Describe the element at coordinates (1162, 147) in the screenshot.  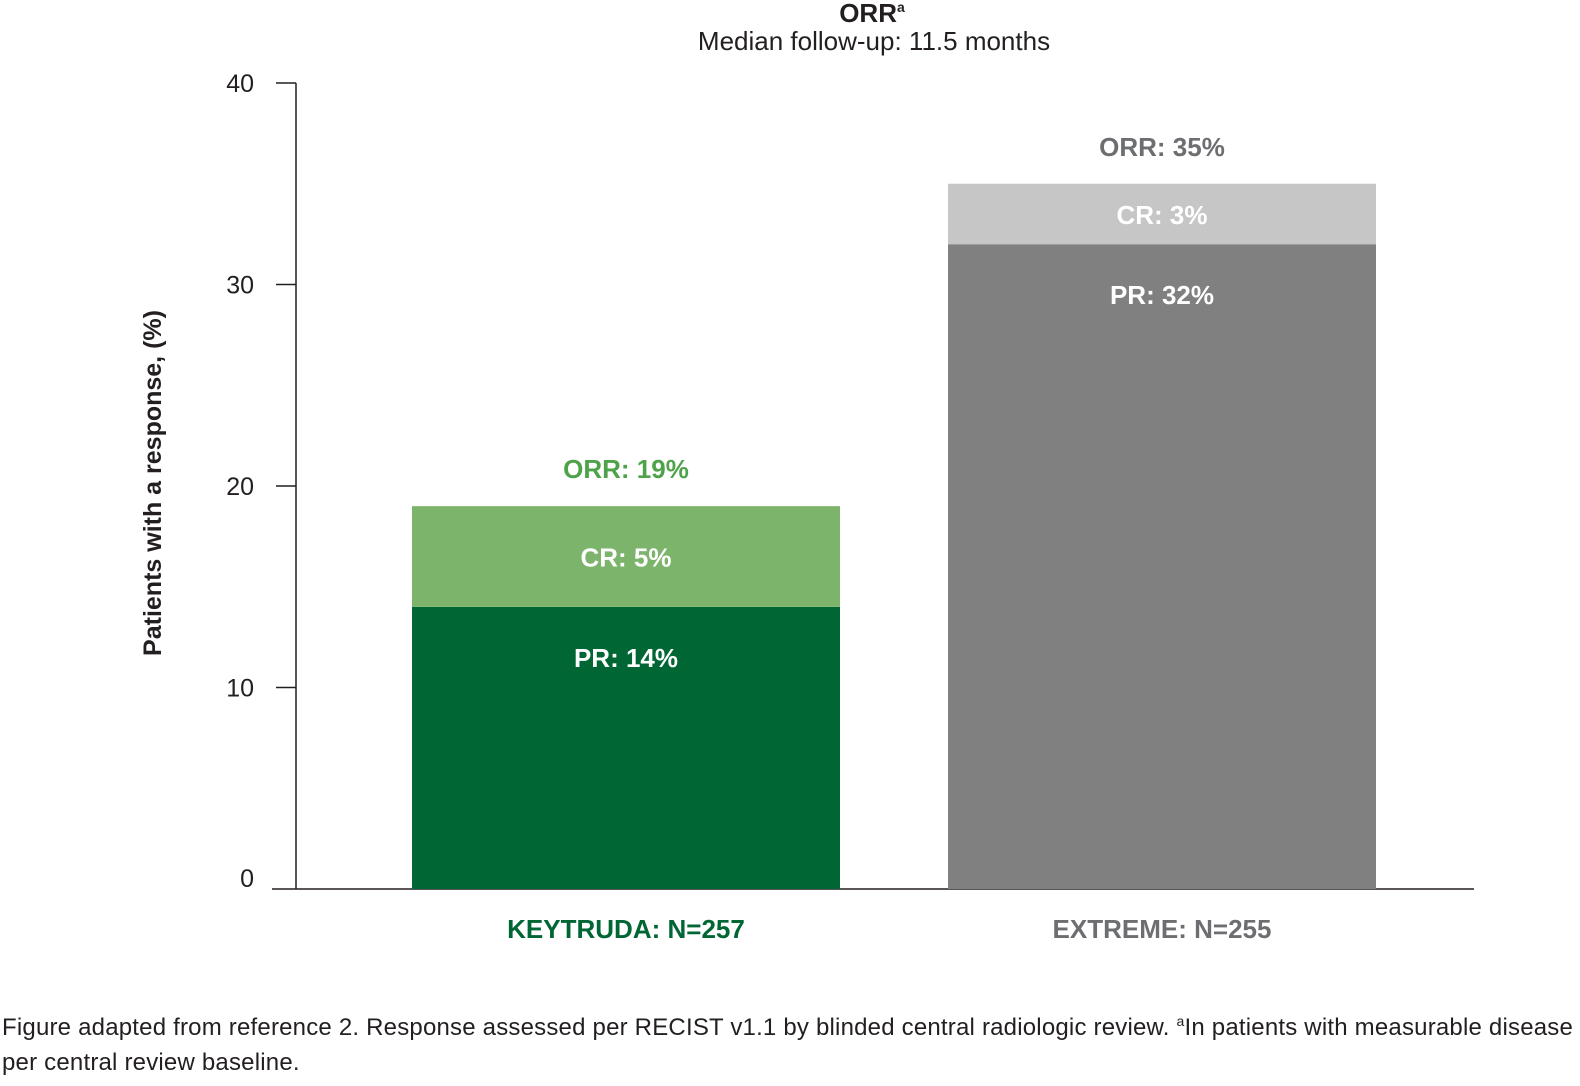
I see `total-label-2: ORR: 35%` at that location.